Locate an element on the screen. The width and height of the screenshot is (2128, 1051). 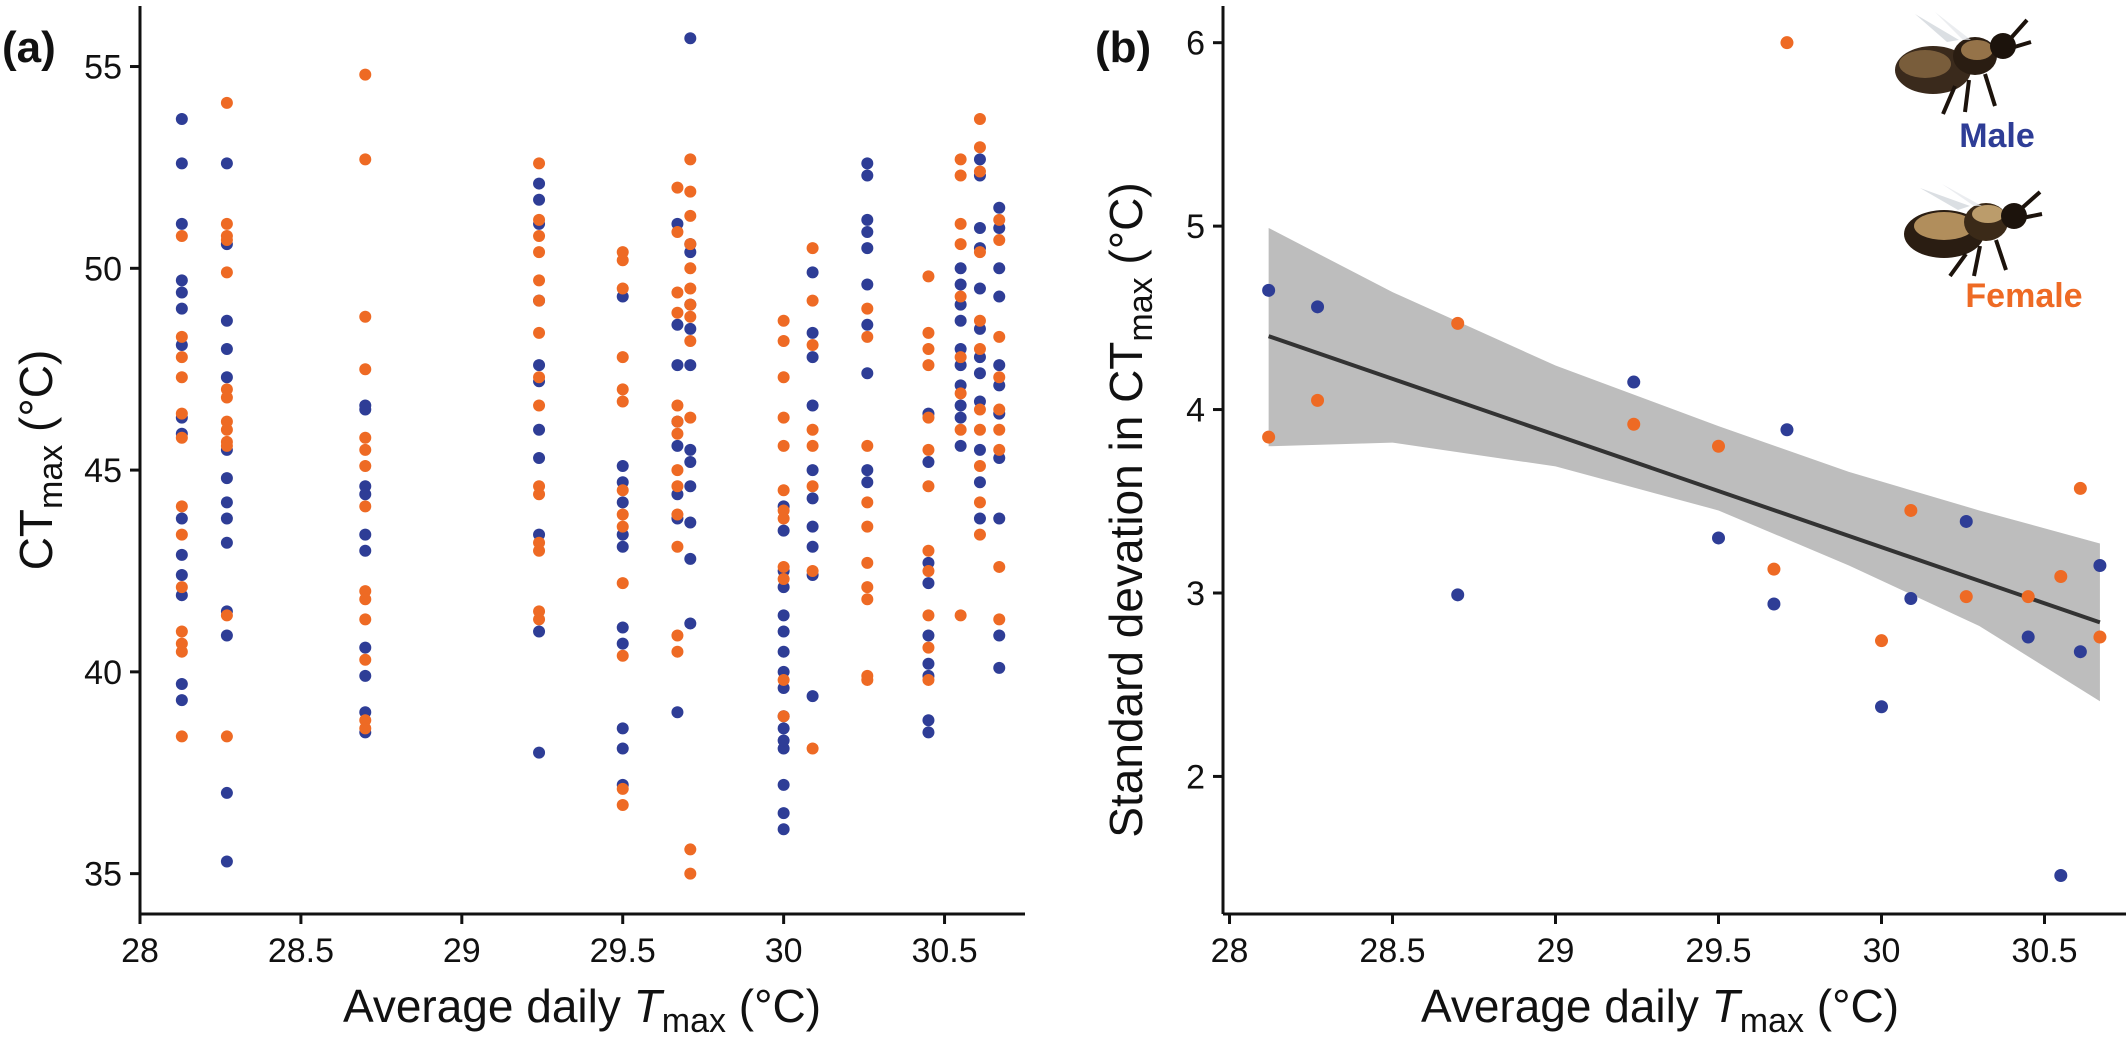
legend-female-label: Female is located at coordinates (2023, 296).